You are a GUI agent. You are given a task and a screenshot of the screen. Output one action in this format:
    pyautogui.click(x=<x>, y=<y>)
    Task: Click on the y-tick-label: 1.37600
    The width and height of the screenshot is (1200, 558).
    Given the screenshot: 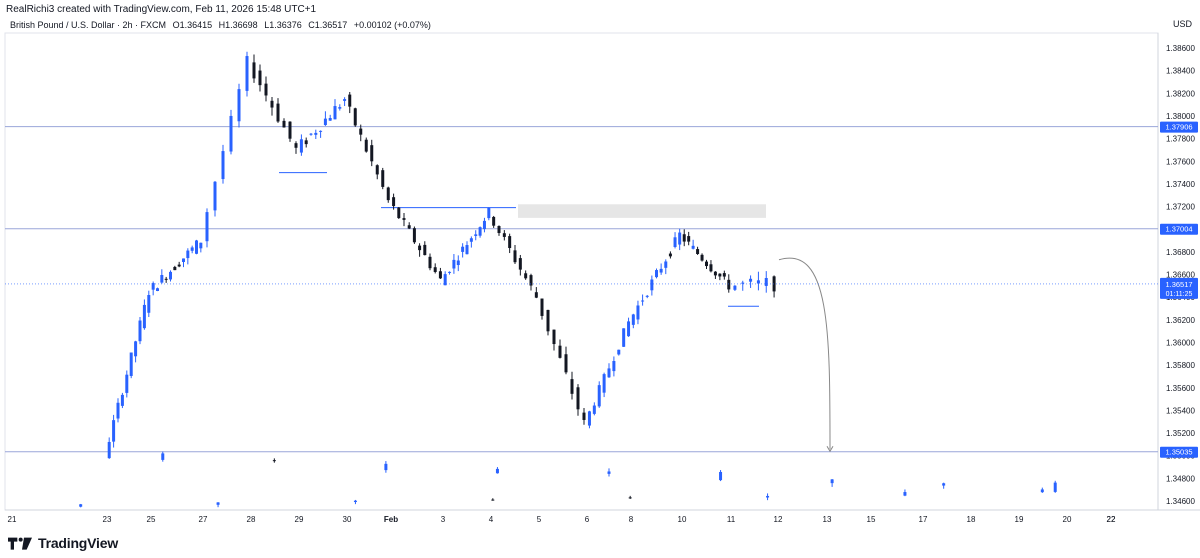 What is the action you would take?
    pyautogui.click(x=1180, y=161)
    